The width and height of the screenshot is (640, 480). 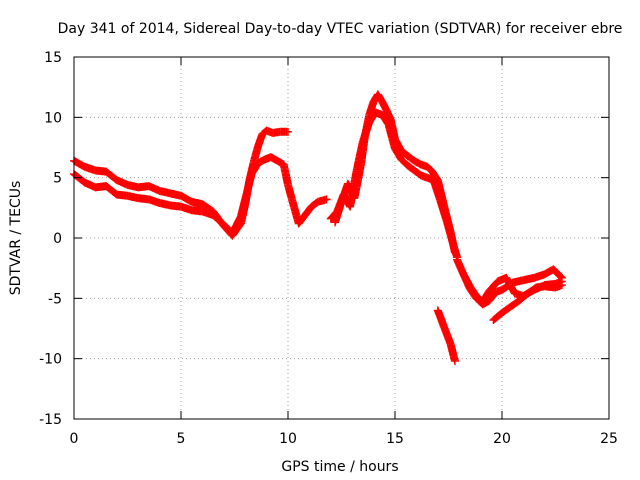 What do you see at coordinates (74, 439) in the screenshot?
I see `x-tick-label: 0` at bounding box center [74, 439].